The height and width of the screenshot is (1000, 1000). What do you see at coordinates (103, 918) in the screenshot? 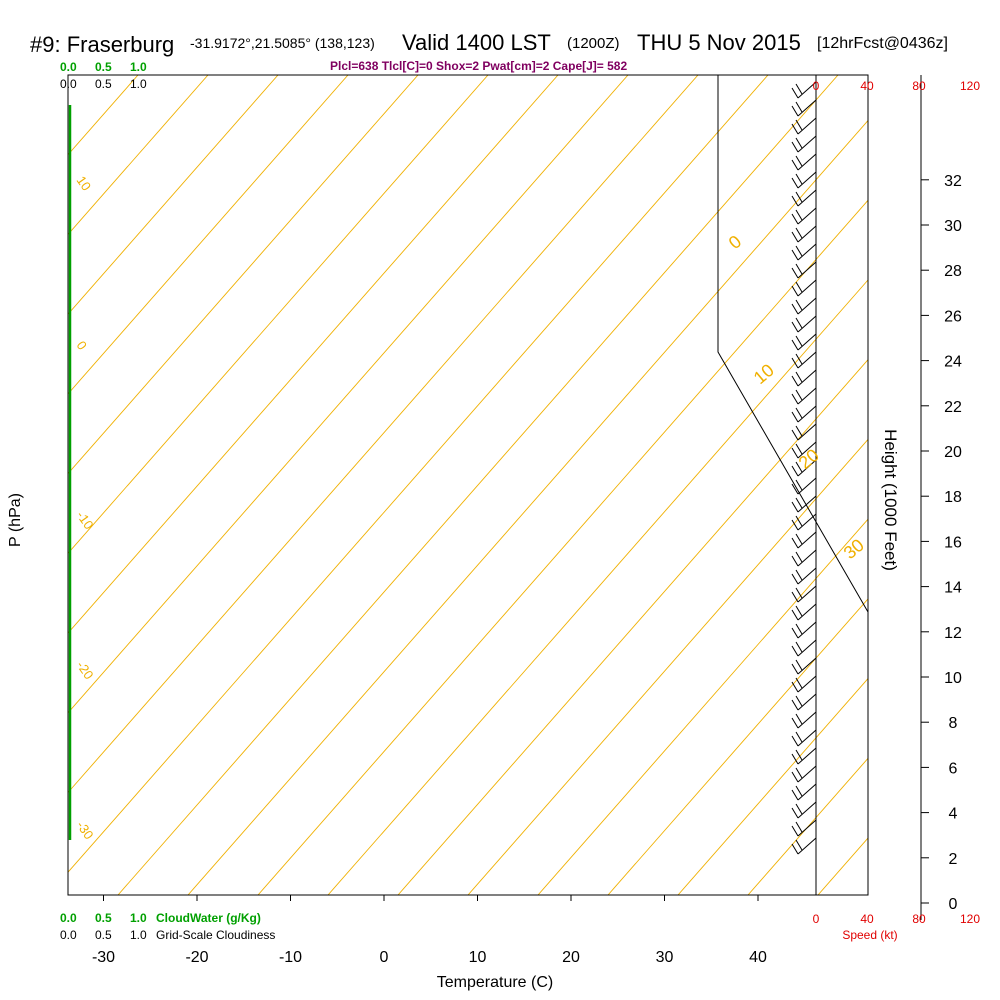
I see `cloudwater-bottom-tick-1: 0.5` at bounding box center [103, 918].